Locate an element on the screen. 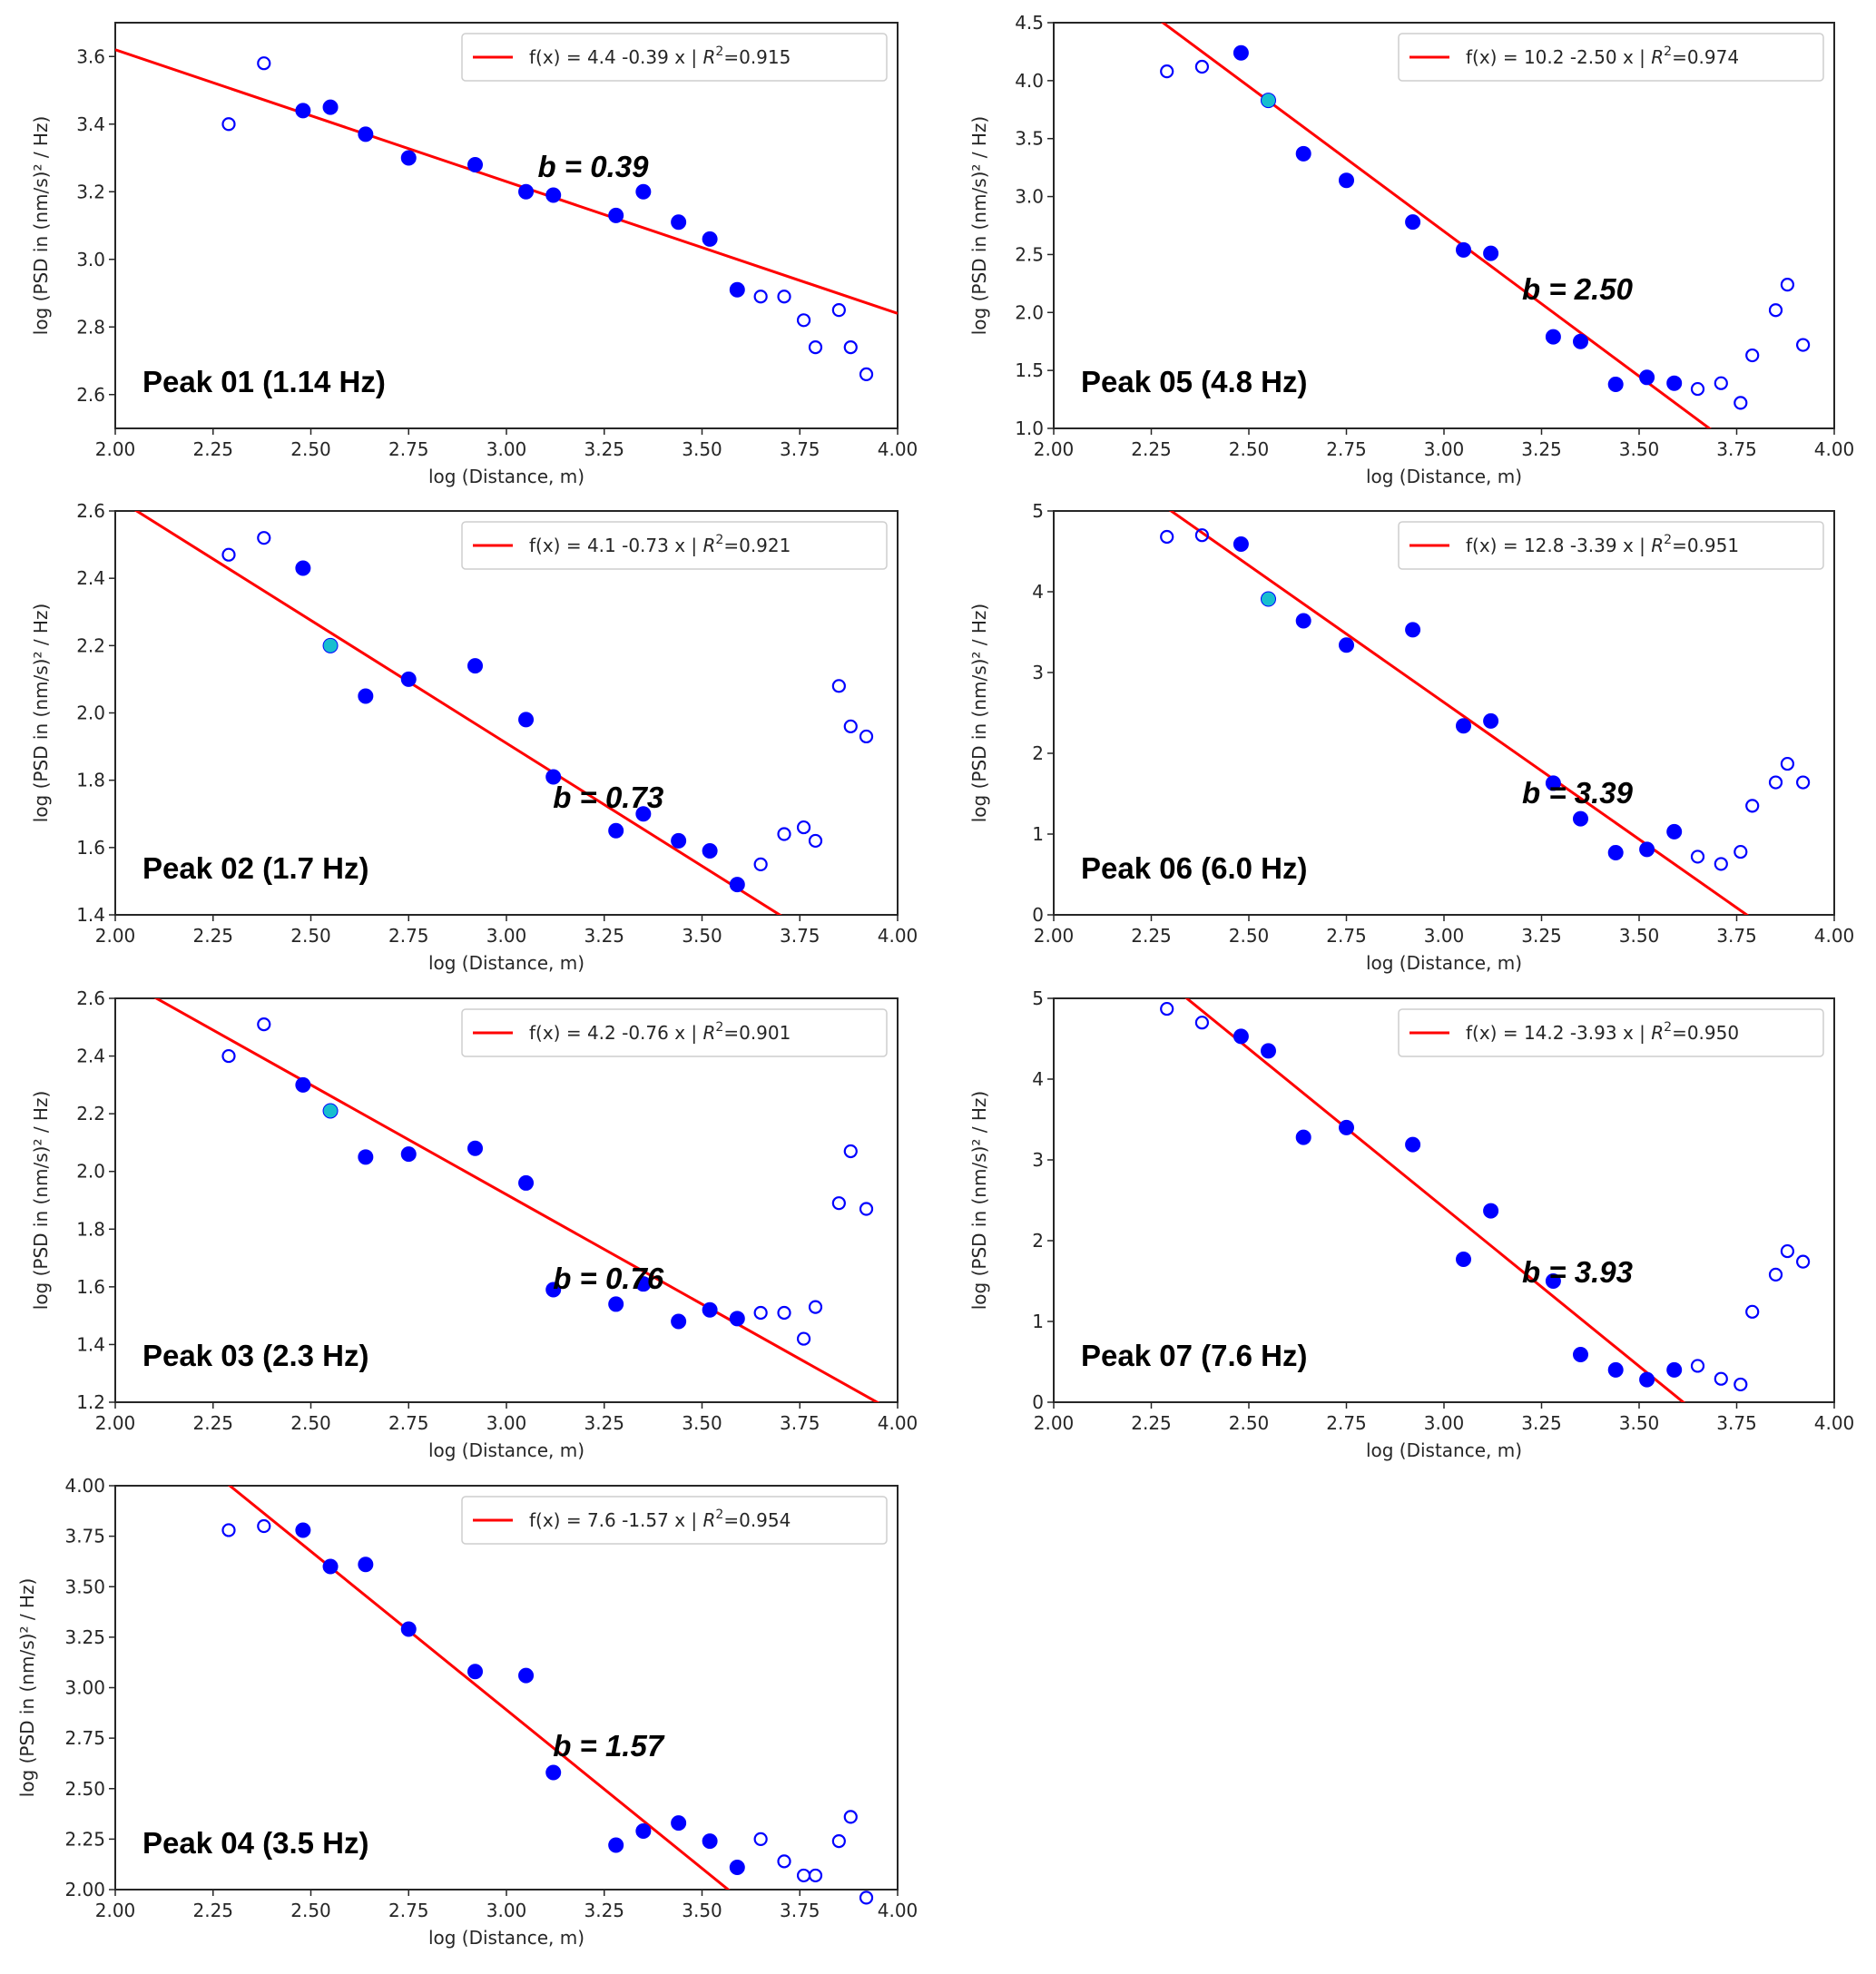 Image resolution: width=1876 pixels, height=1974 pixels. x-tick-label: 2.00 is located at coordinates (1055, 1423).